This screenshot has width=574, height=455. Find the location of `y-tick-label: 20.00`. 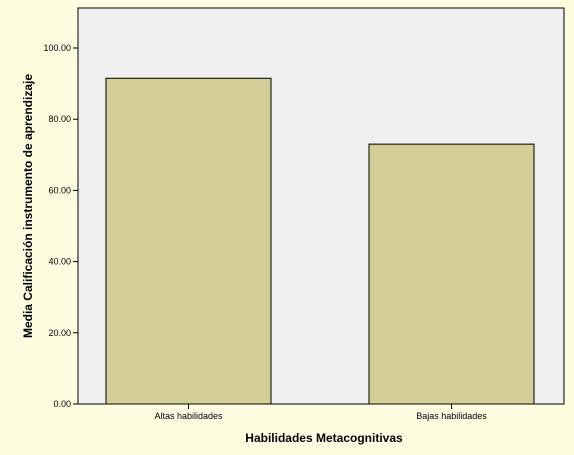

y-tick-label: 20.00 is located at coordinates (59, 333).